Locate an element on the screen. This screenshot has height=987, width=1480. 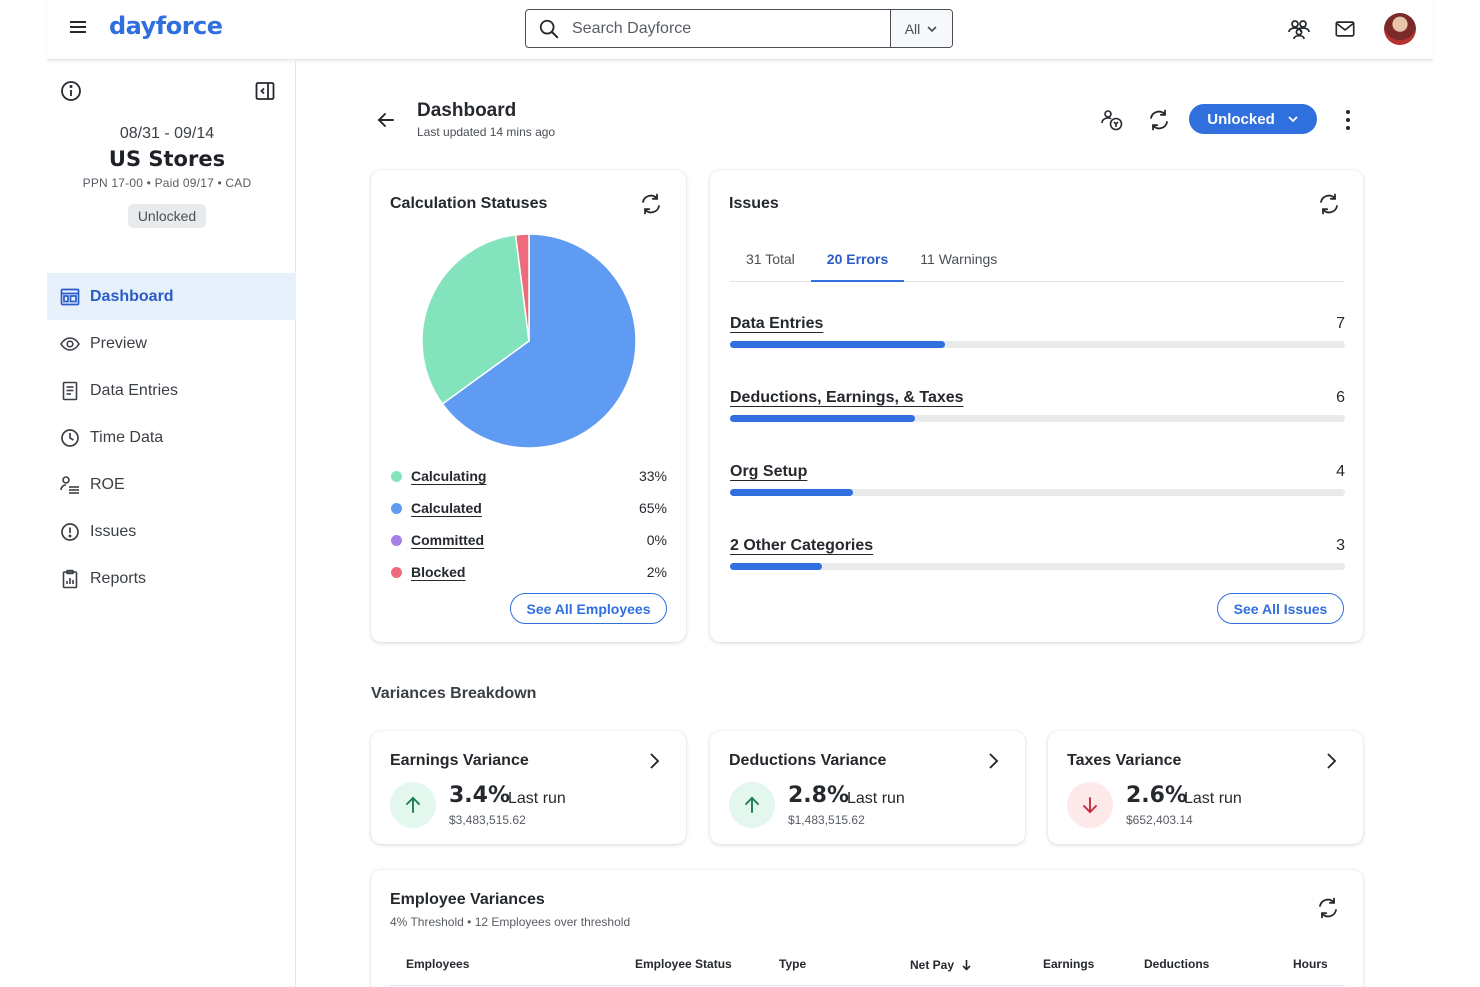
legend-label-link: Committed is located at coordinates (448, 540).